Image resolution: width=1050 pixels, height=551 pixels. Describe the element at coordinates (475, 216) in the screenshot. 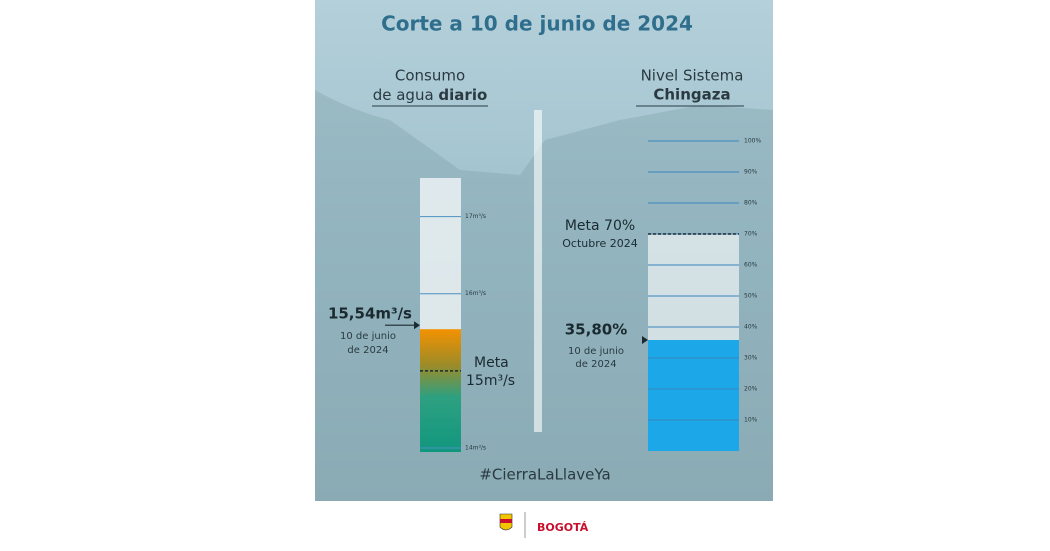

I see `tick-label: 17m³/s` at that location.